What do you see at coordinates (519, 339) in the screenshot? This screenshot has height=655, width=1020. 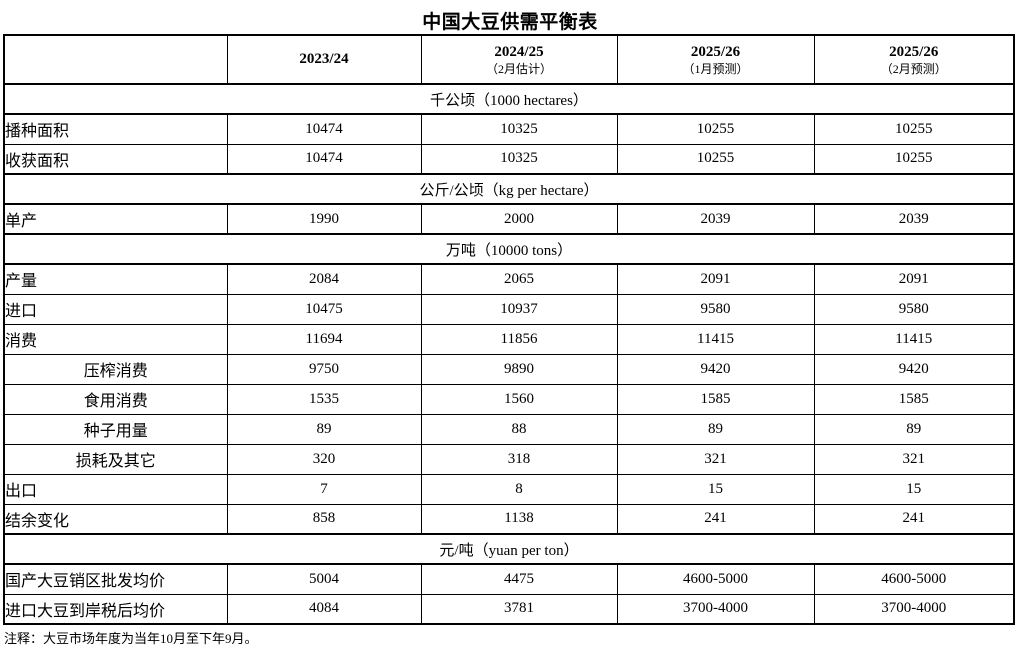 I see `cell-value: 11856` at bounding box center [519, 339].